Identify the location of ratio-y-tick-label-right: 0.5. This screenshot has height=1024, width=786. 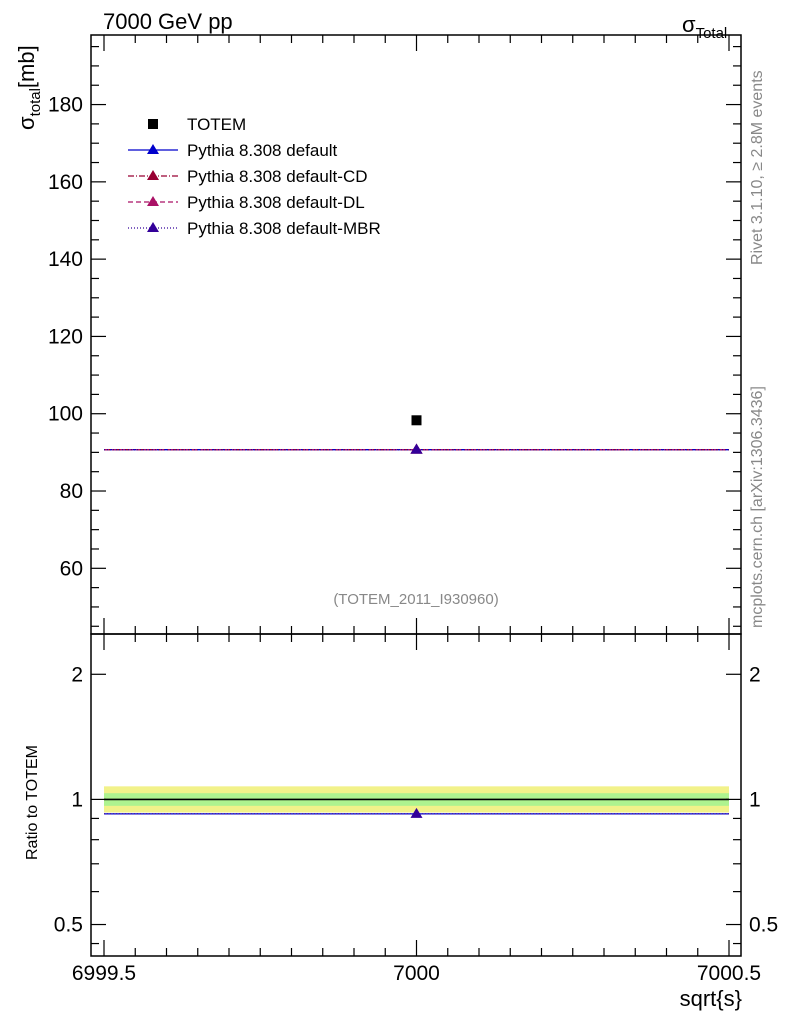
(763, 925).